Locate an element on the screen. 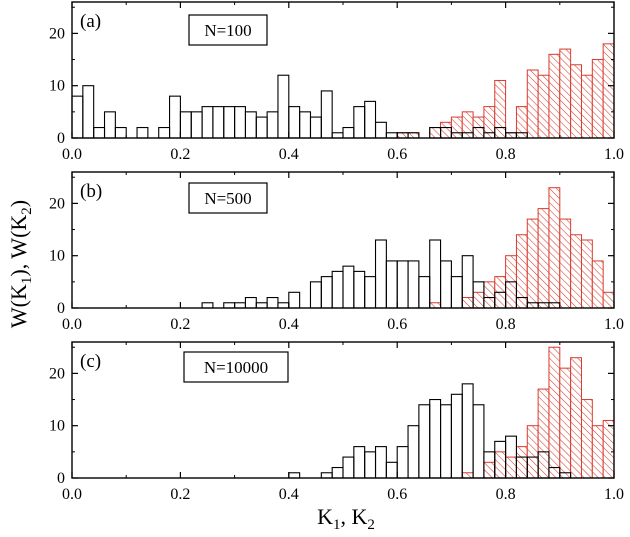  panel-b-x-tick-label: 0.2 is located at coordinates (180, 324).